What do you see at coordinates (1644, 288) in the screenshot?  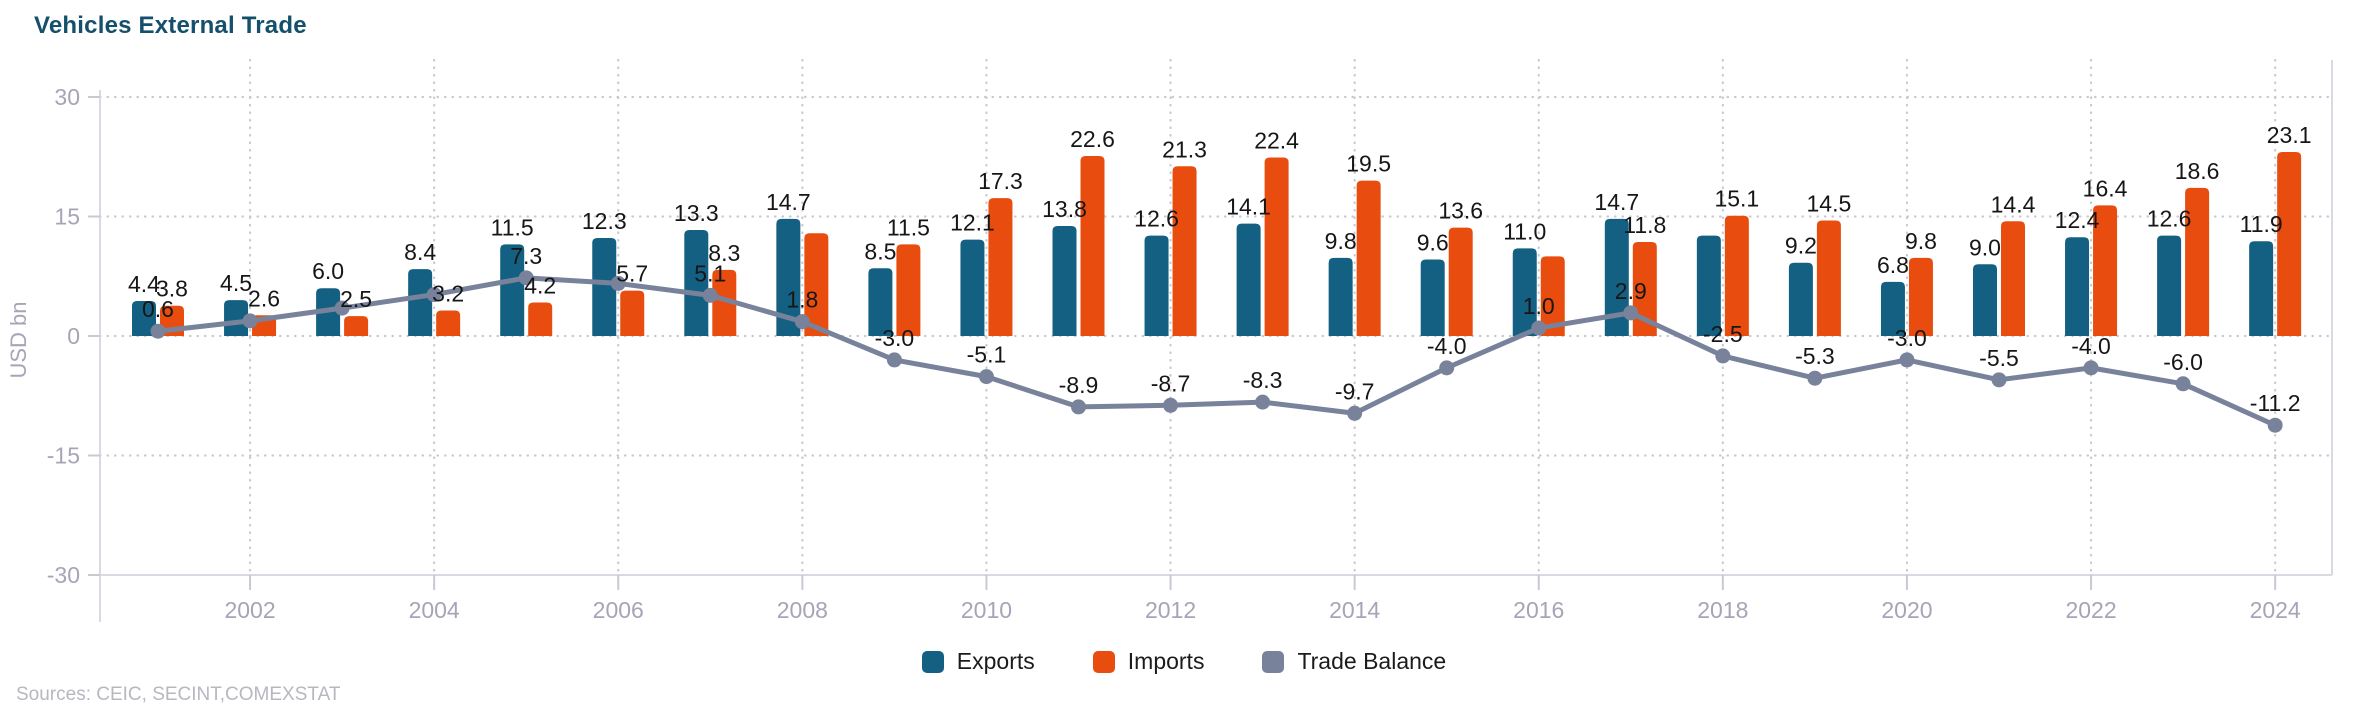 I see `import-bar-2017` at bounding box center [1644, 288].